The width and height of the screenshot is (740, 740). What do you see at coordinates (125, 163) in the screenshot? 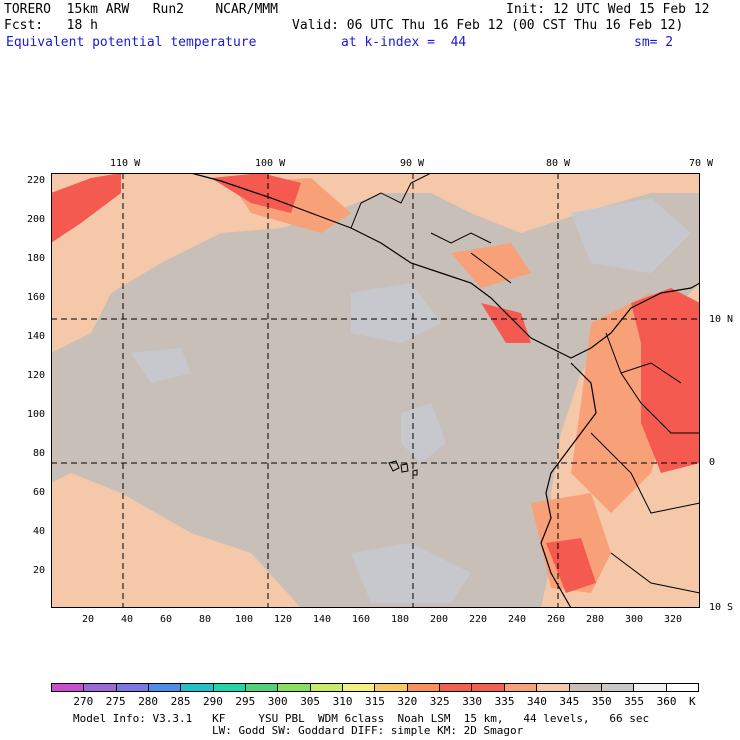
I see `lon-label-110w: 110 W` at bounding box center [125, 163].